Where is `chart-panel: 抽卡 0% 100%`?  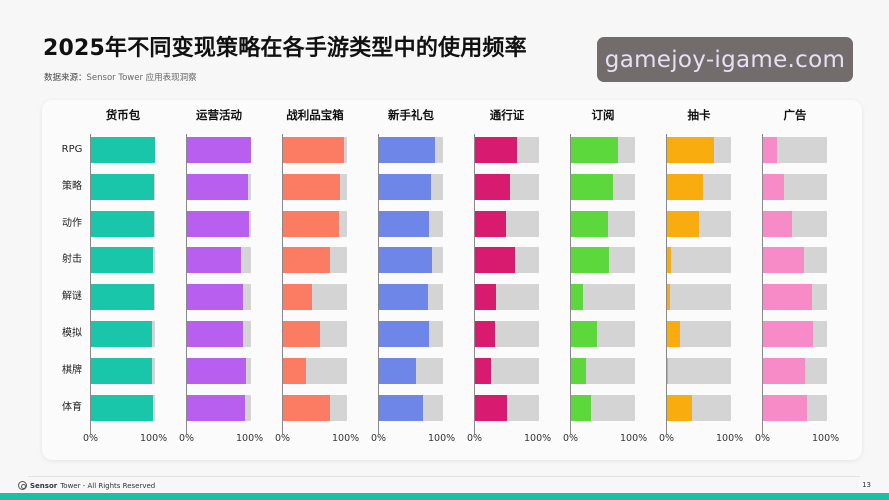 chart-panel: 抽卡 0% 100% is located at coordinates (701, 280).